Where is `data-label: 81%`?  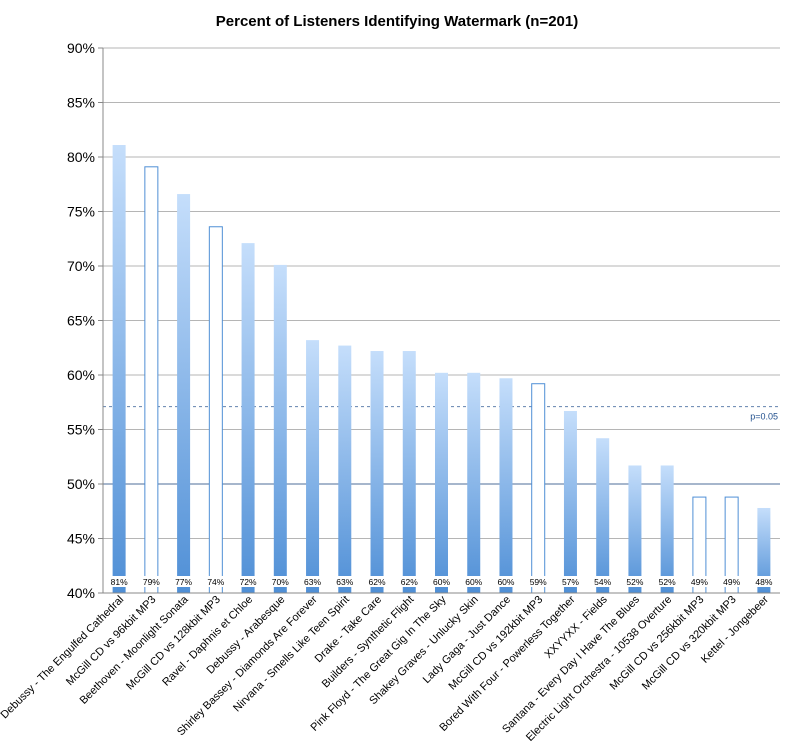 data-label: 81% is located at coordinates (119, 582).